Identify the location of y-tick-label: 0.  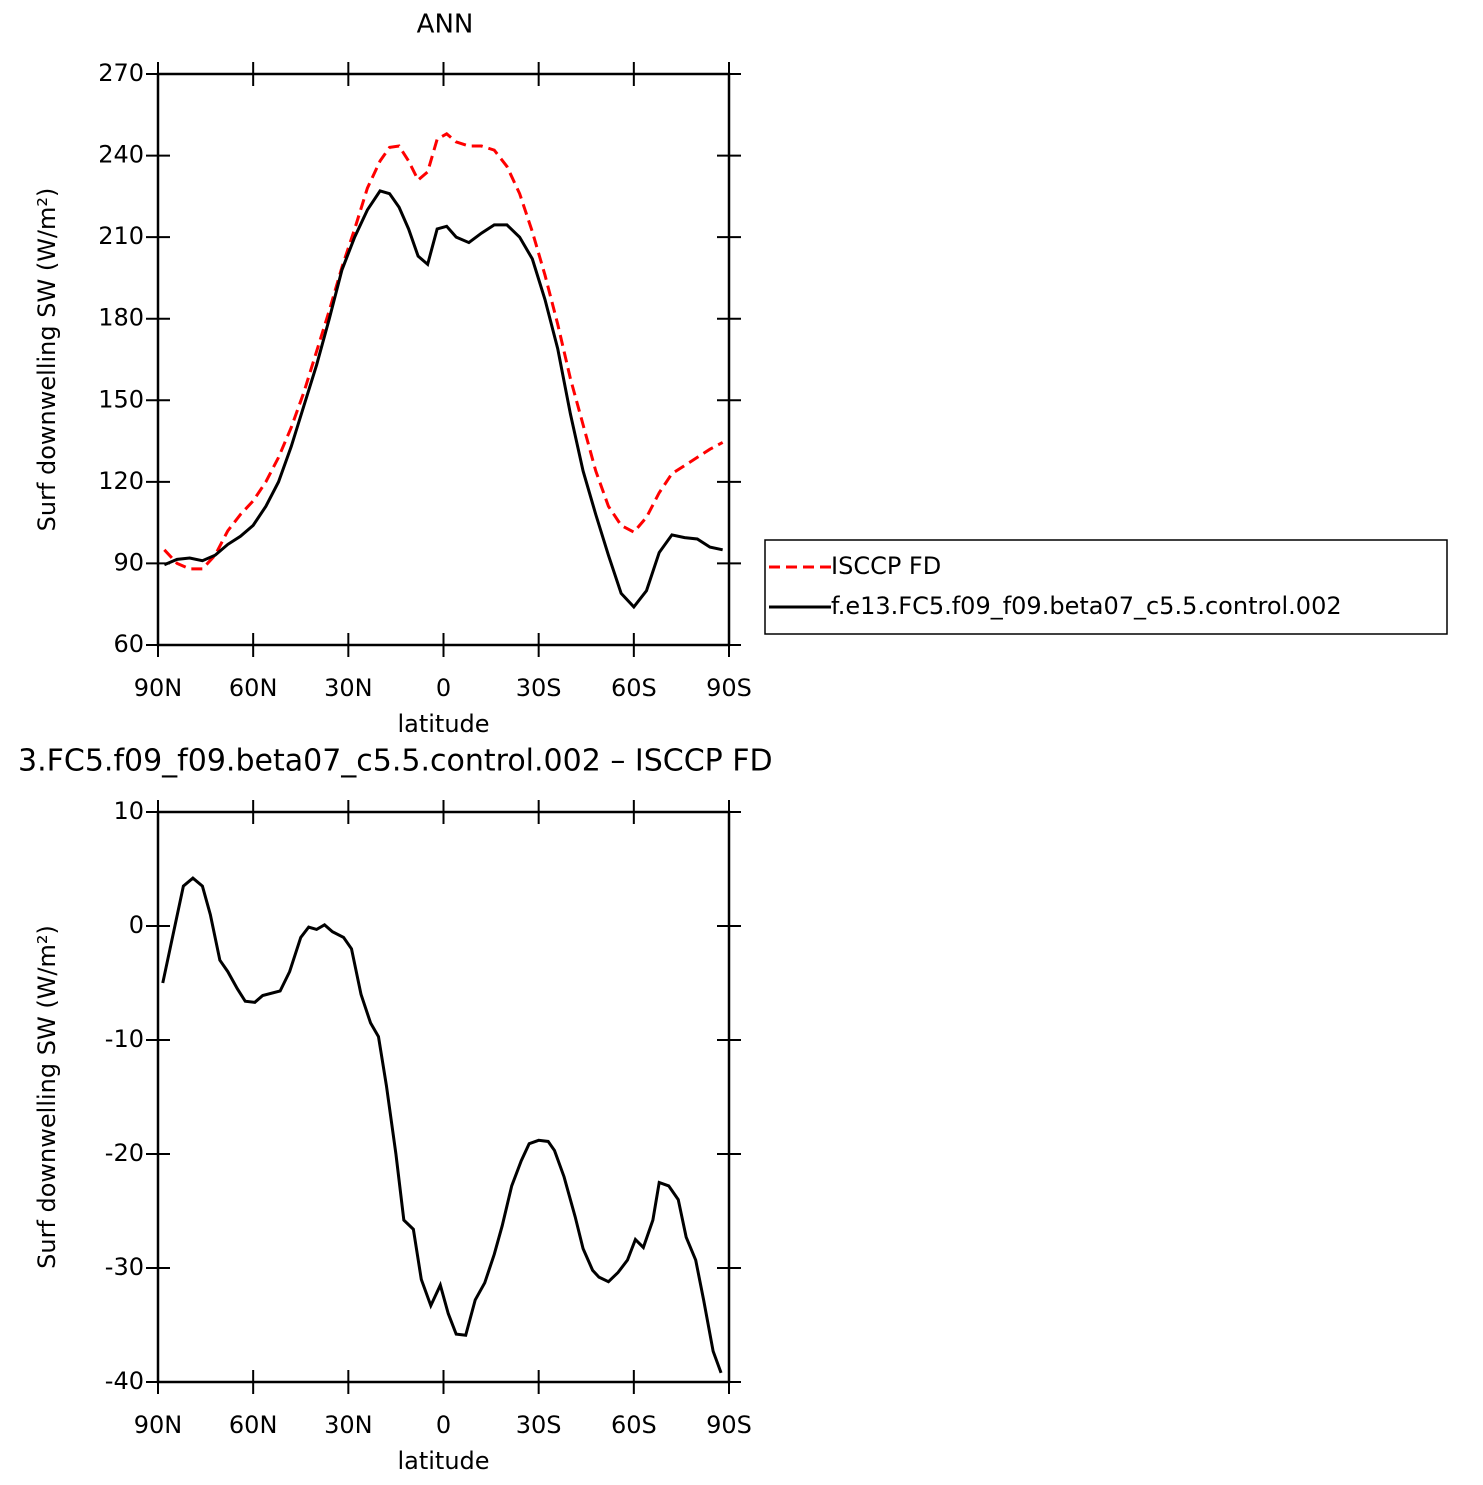
(136, 925).